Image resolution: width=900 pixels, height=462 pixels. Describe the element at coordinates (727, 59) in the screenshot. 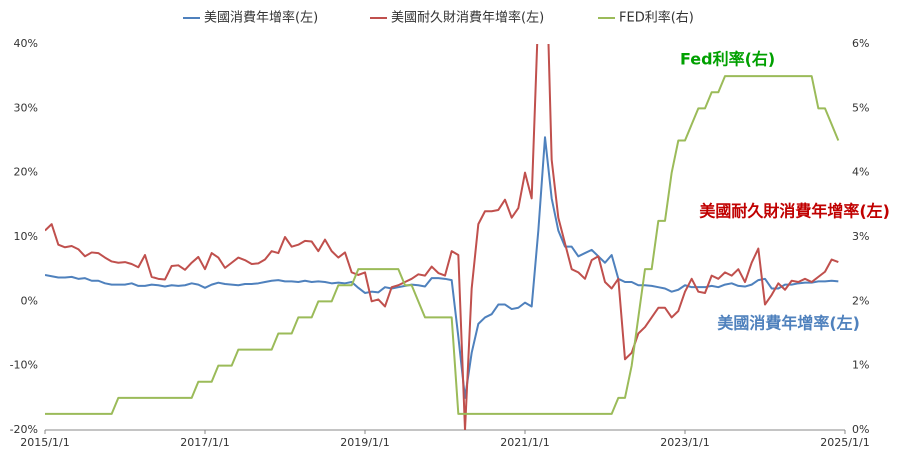

I see `annotation: Fed利率(右)` at that location.